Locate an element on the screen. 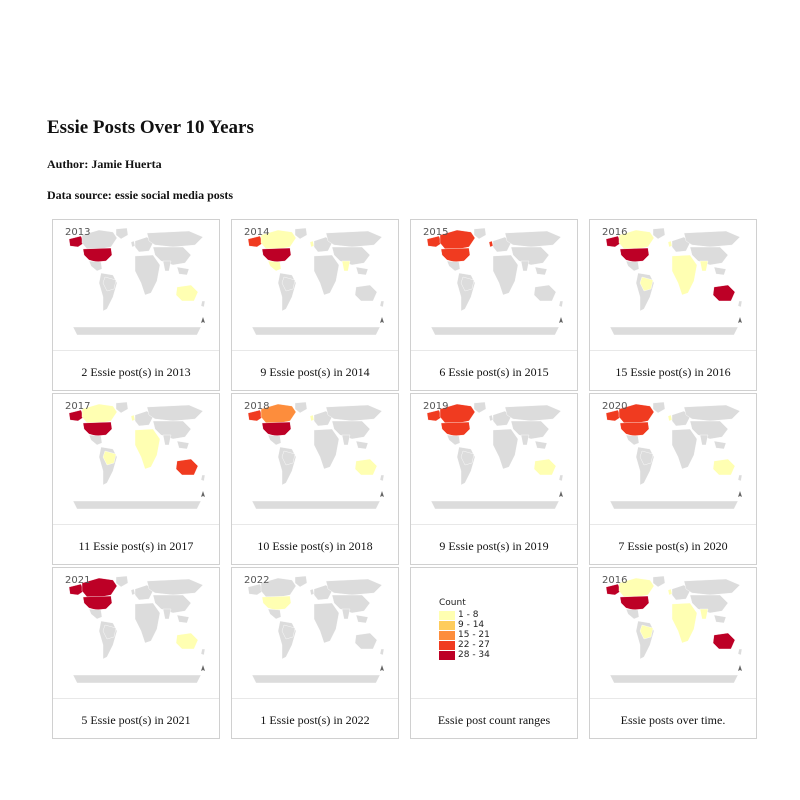  map-caption: Essie post count ranges is located at coordinates (494, 719).